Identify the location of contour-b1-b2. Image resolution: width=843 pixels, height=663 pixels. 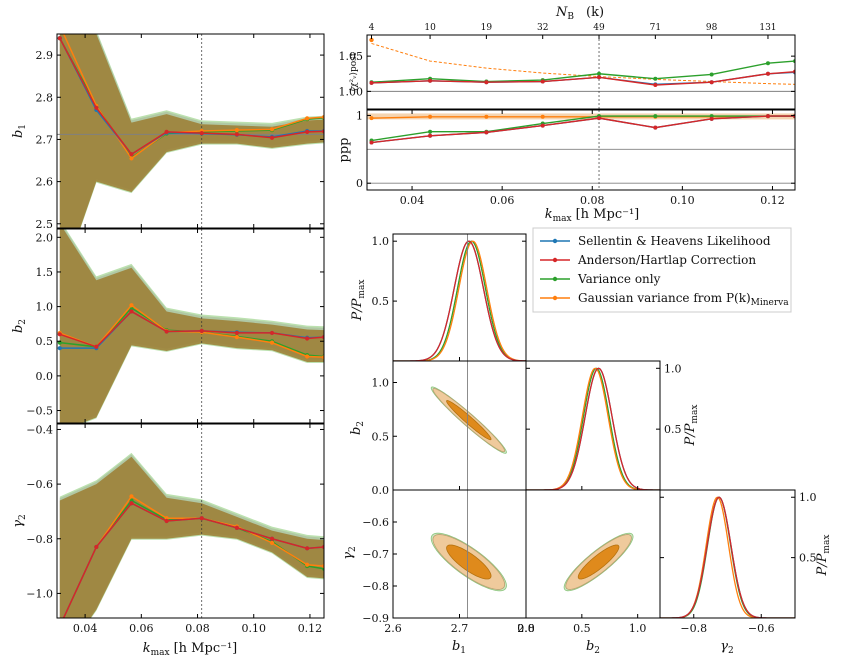
(468, 425).